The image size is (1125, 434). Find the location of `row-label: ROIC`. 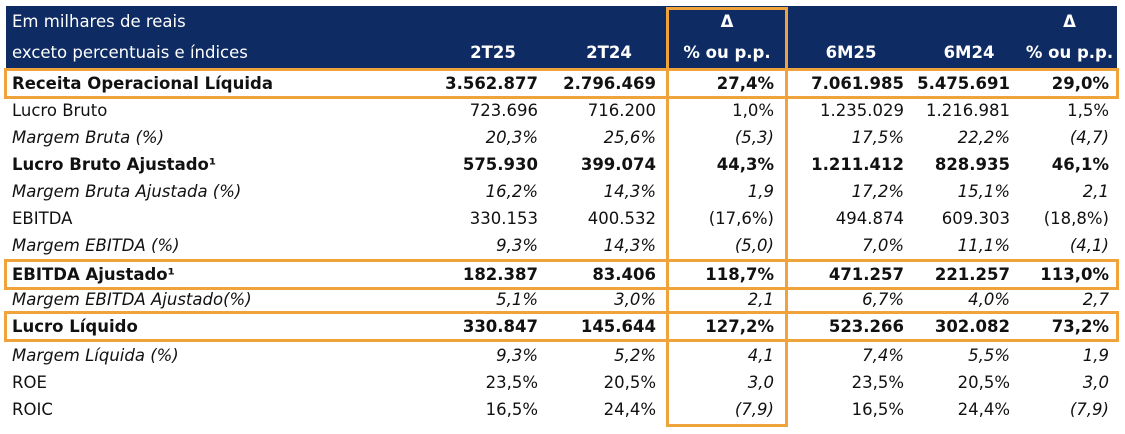

row-label: ROIC is located at coordinates (32, 409).